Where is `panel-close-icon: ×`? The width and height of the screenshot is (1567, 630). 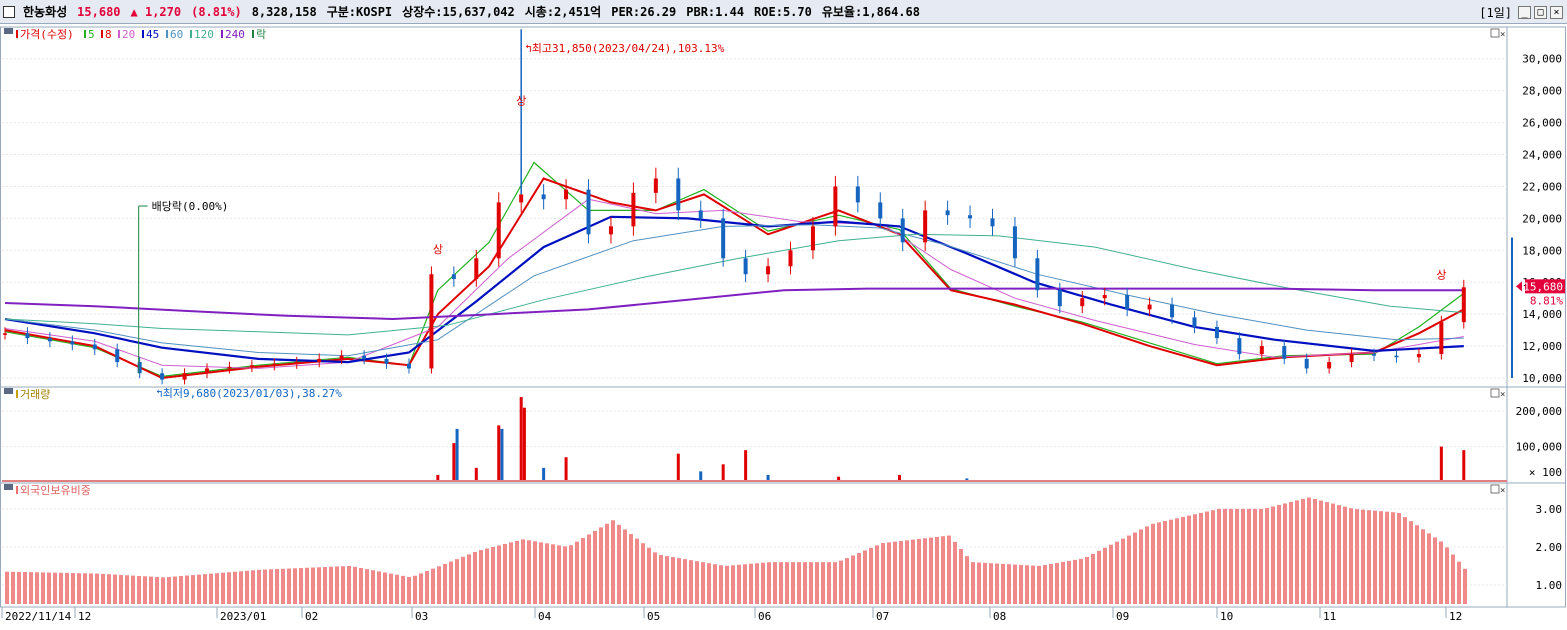
panel-close-icon: × is located at coordinates (1502, 491).